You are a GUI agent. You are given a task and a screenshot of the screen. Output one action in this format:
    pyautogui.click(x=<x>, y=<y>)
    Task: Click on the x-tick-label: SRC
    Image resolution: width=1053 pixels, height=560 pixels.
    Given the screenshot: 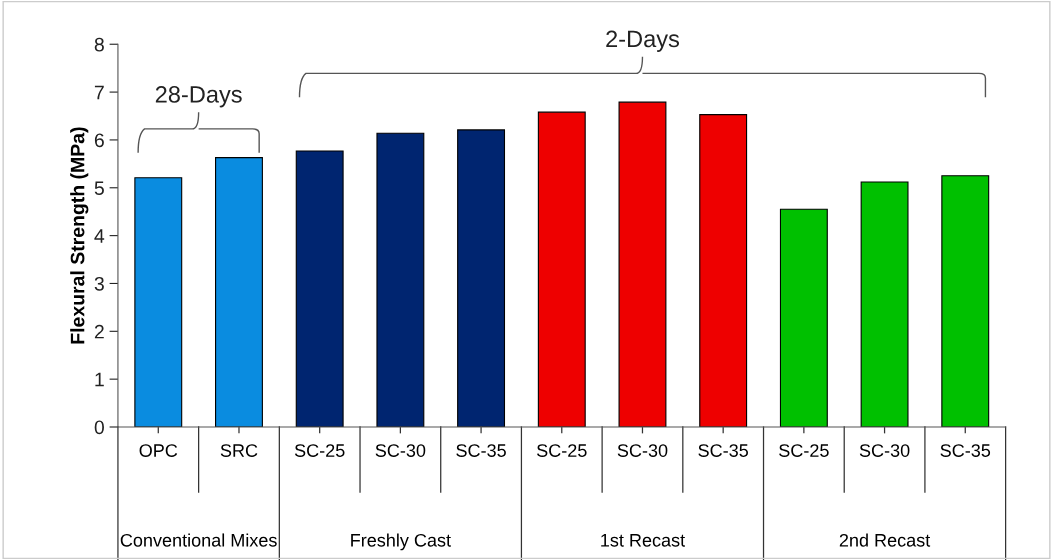 What is the action you would take?
    pyautogui.click(x=239, y=450)
    